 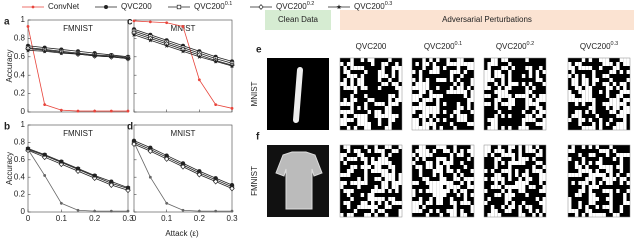 What do you see at coordinates (182, 177) in the screenshot?
I see `series-line` at bounding box center [182, 177].